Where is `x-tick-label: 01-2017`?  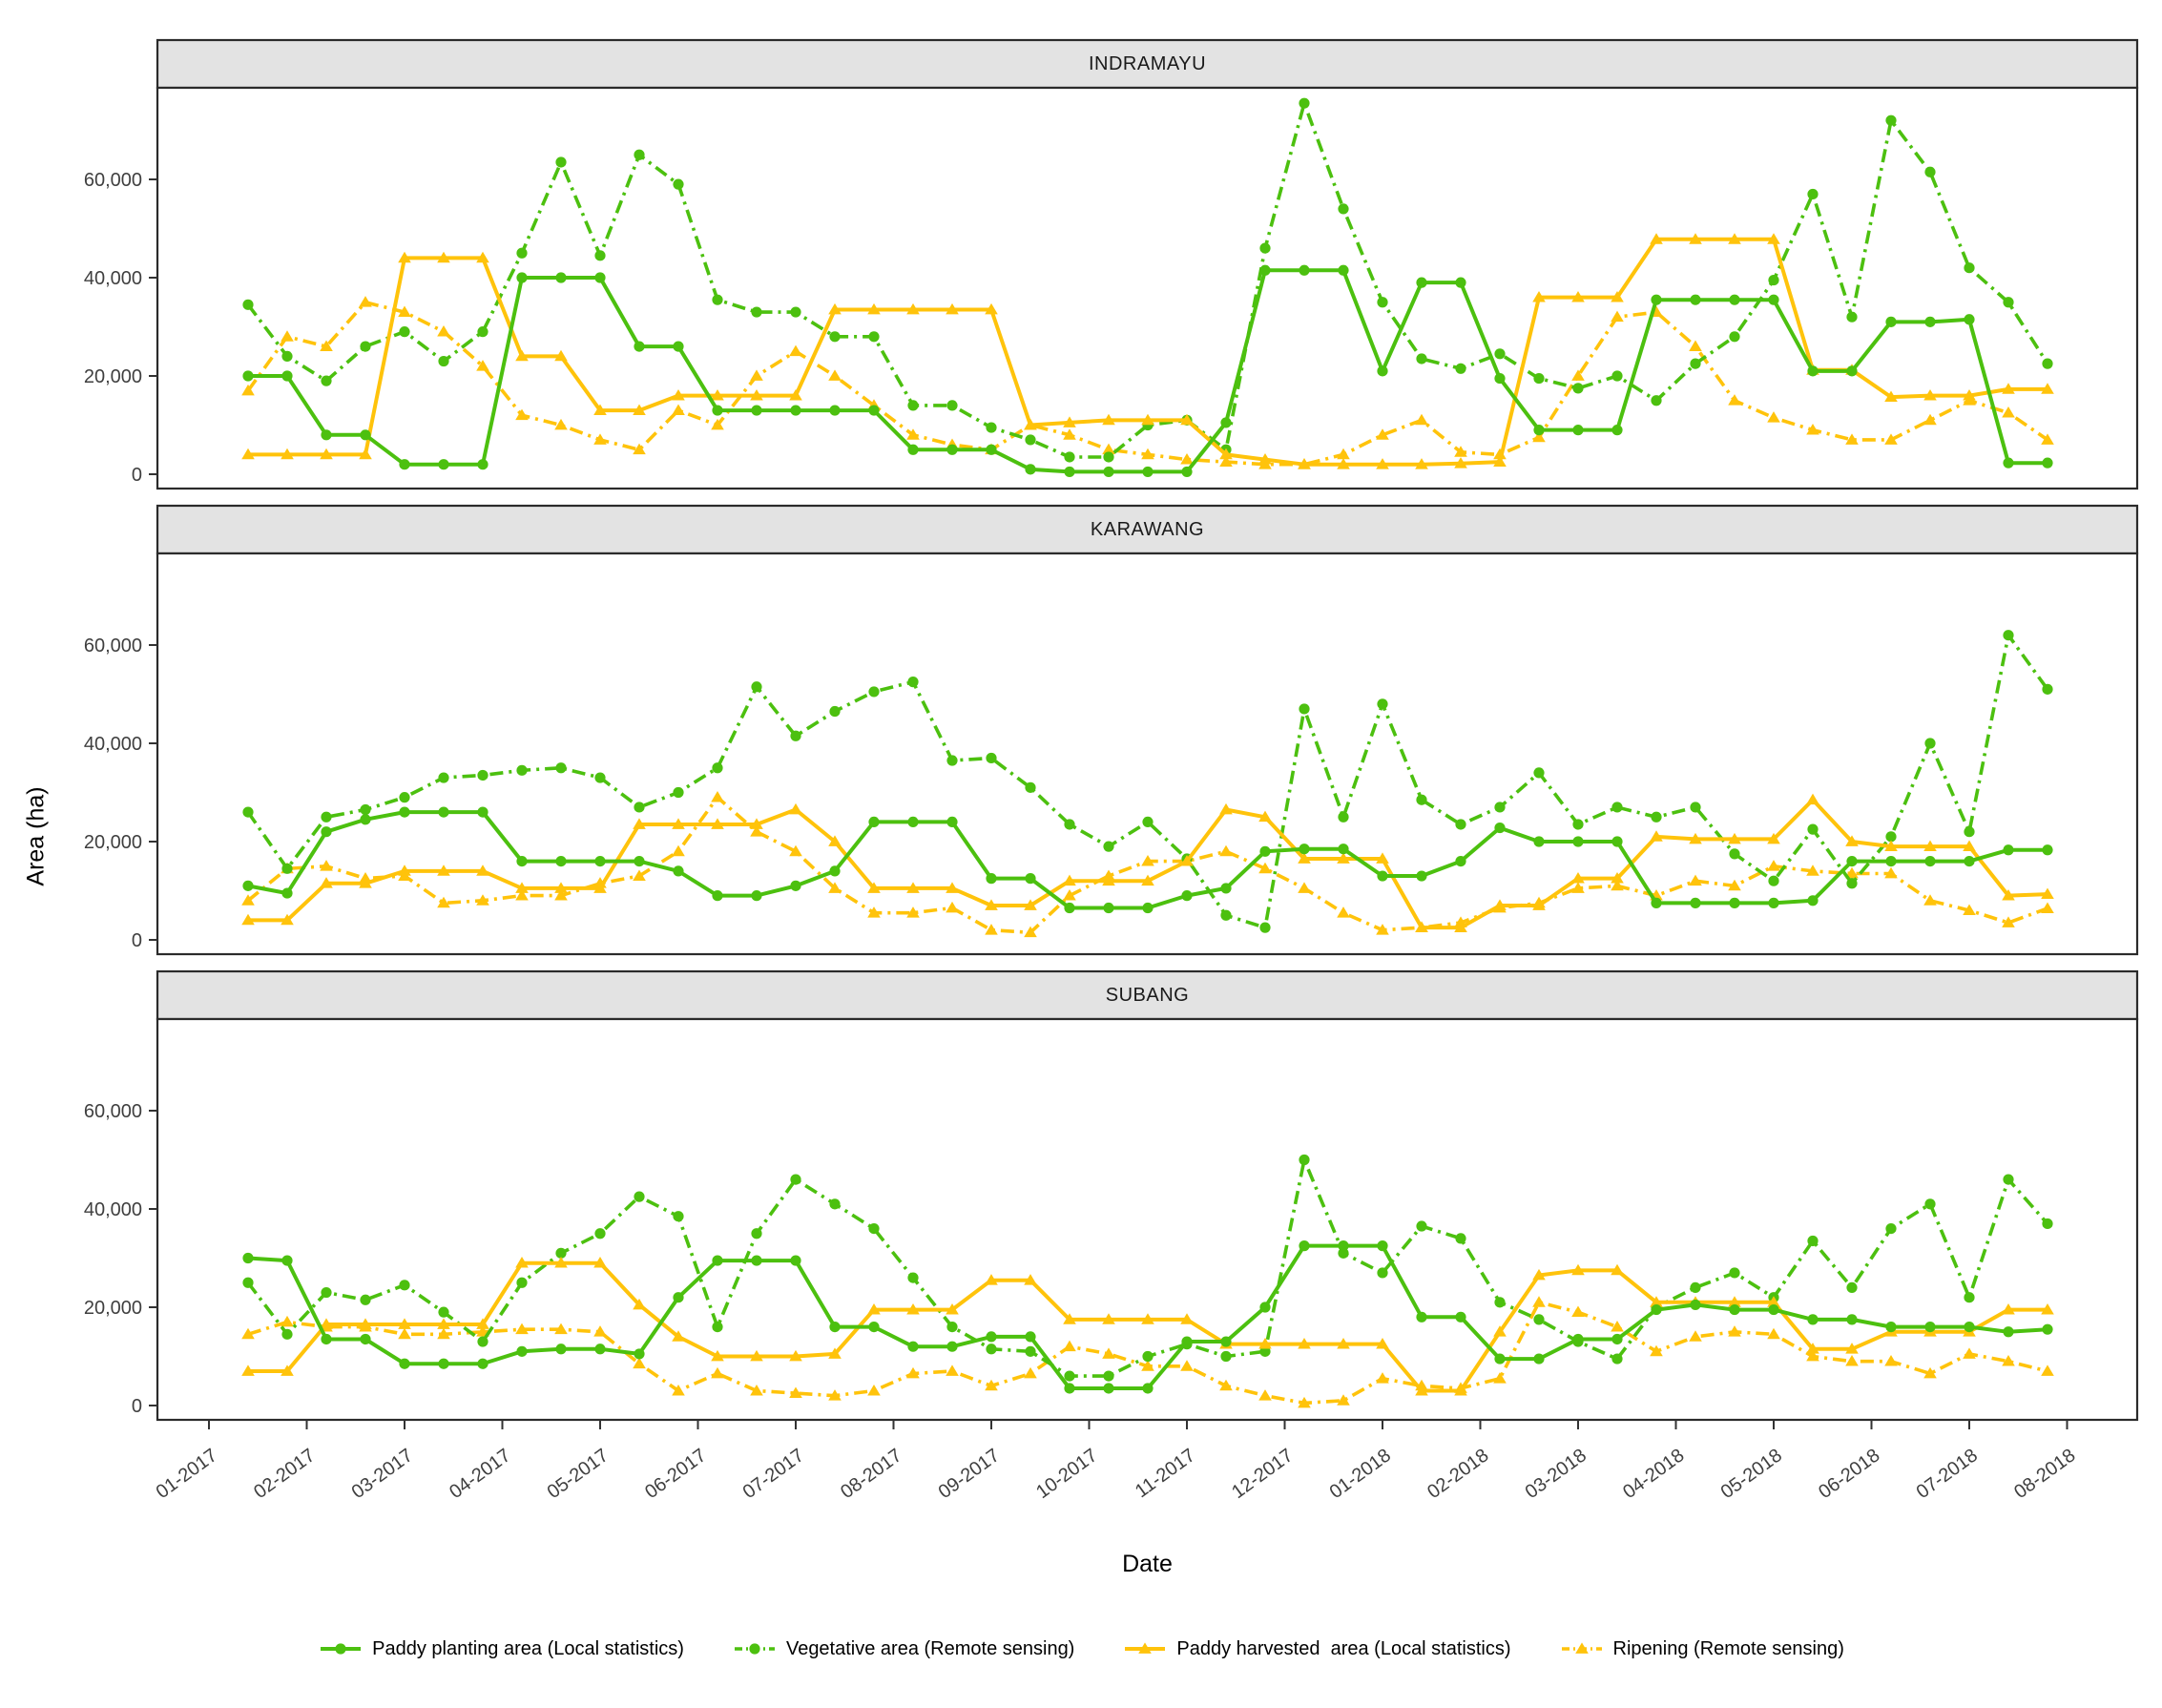
x-tick-label: 01-2017 is located at coordinates (187, 1474).